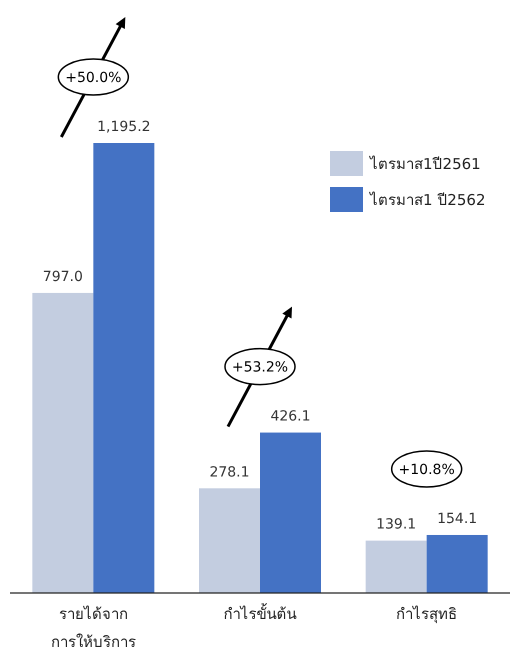 Image resolution: width=512 pixels, height=655 pixels. Describe the element at coordinates (426, 470) in the screenshot. I see `annotation: +10.8%` at that location.